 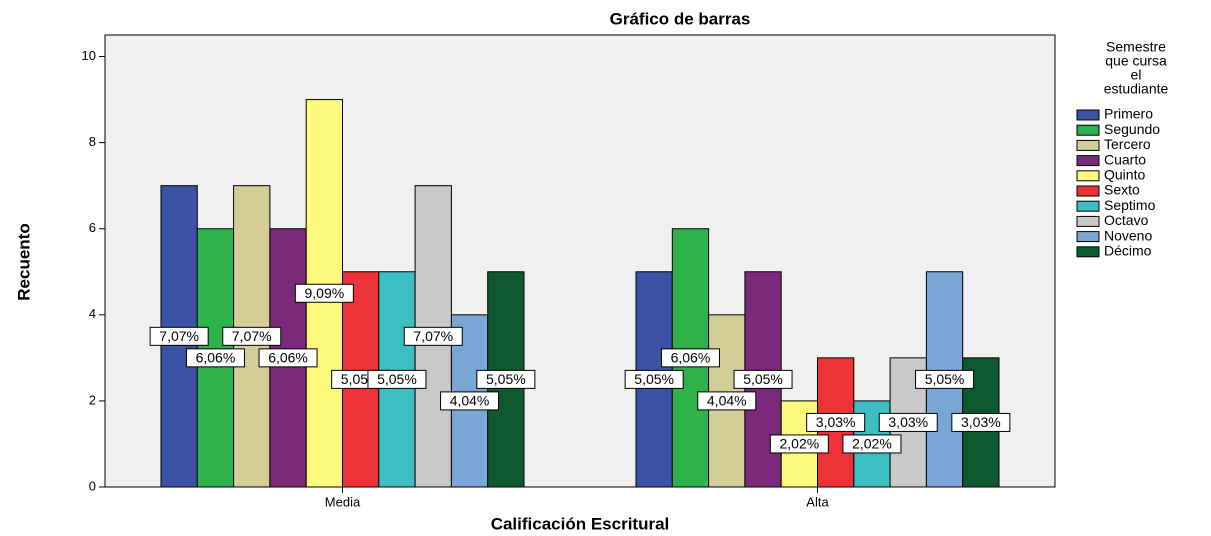 I want to click on legend-label: Octavo, so click(x=1126, y=220).